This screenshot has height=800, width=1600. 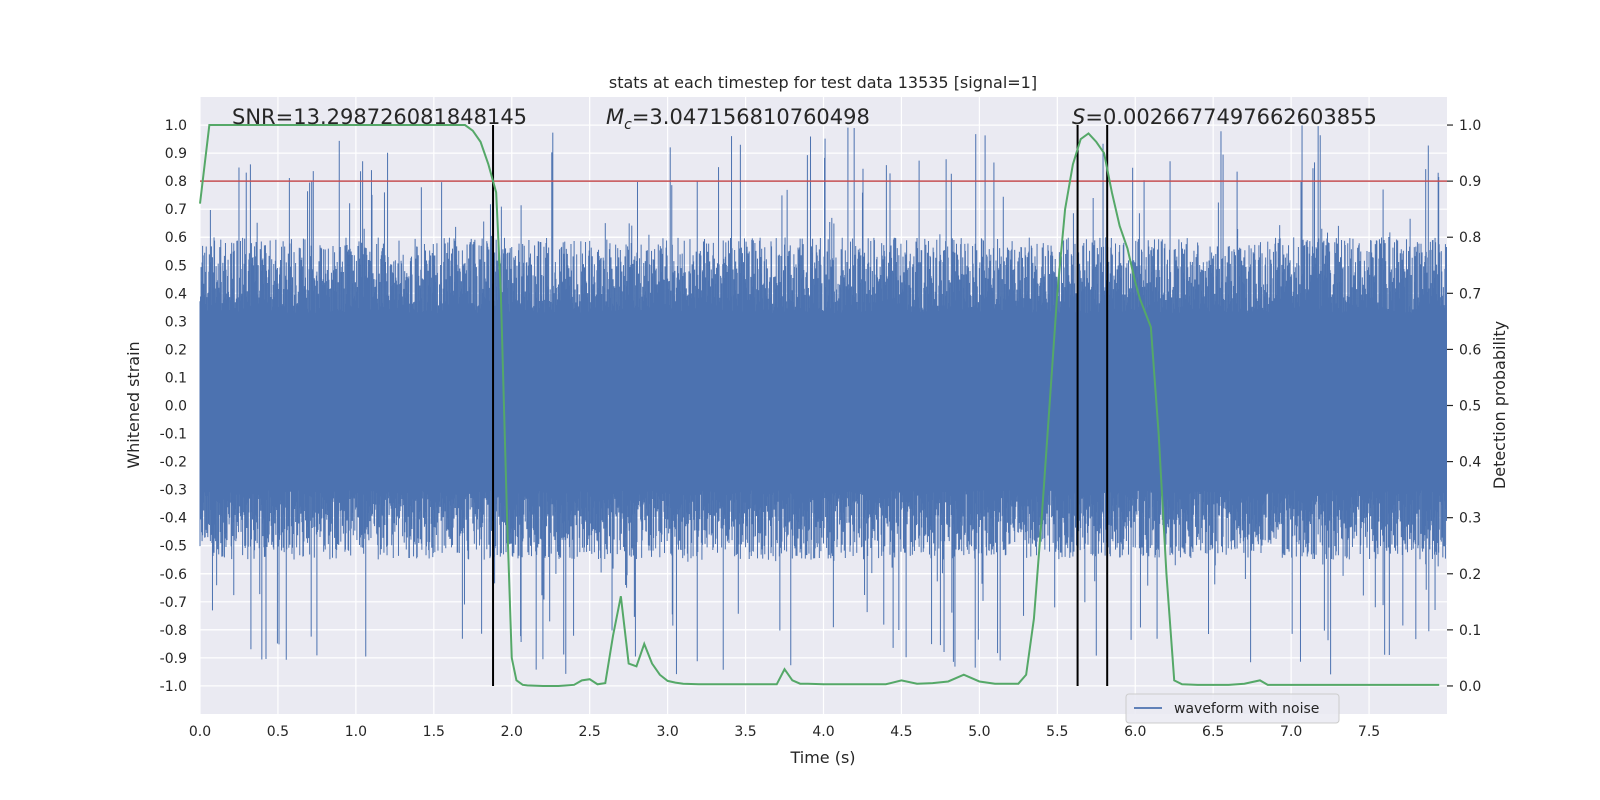 What do you see at coordinates (200, 732) in the screenshot?
I see `x-tick-label: 0.0` at bounding box center [200, 732].